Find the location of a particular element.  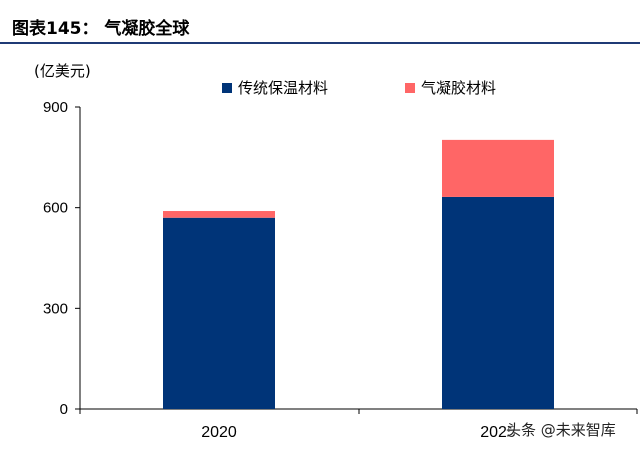

y-tick-label: 300 is located at coordinates (55, 308).